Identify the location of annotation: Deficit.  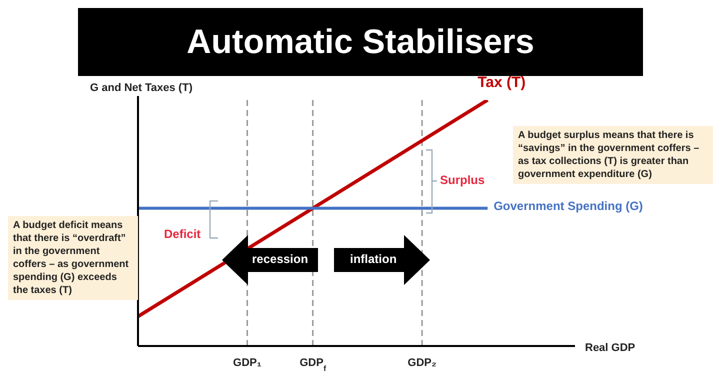
(182, 234).